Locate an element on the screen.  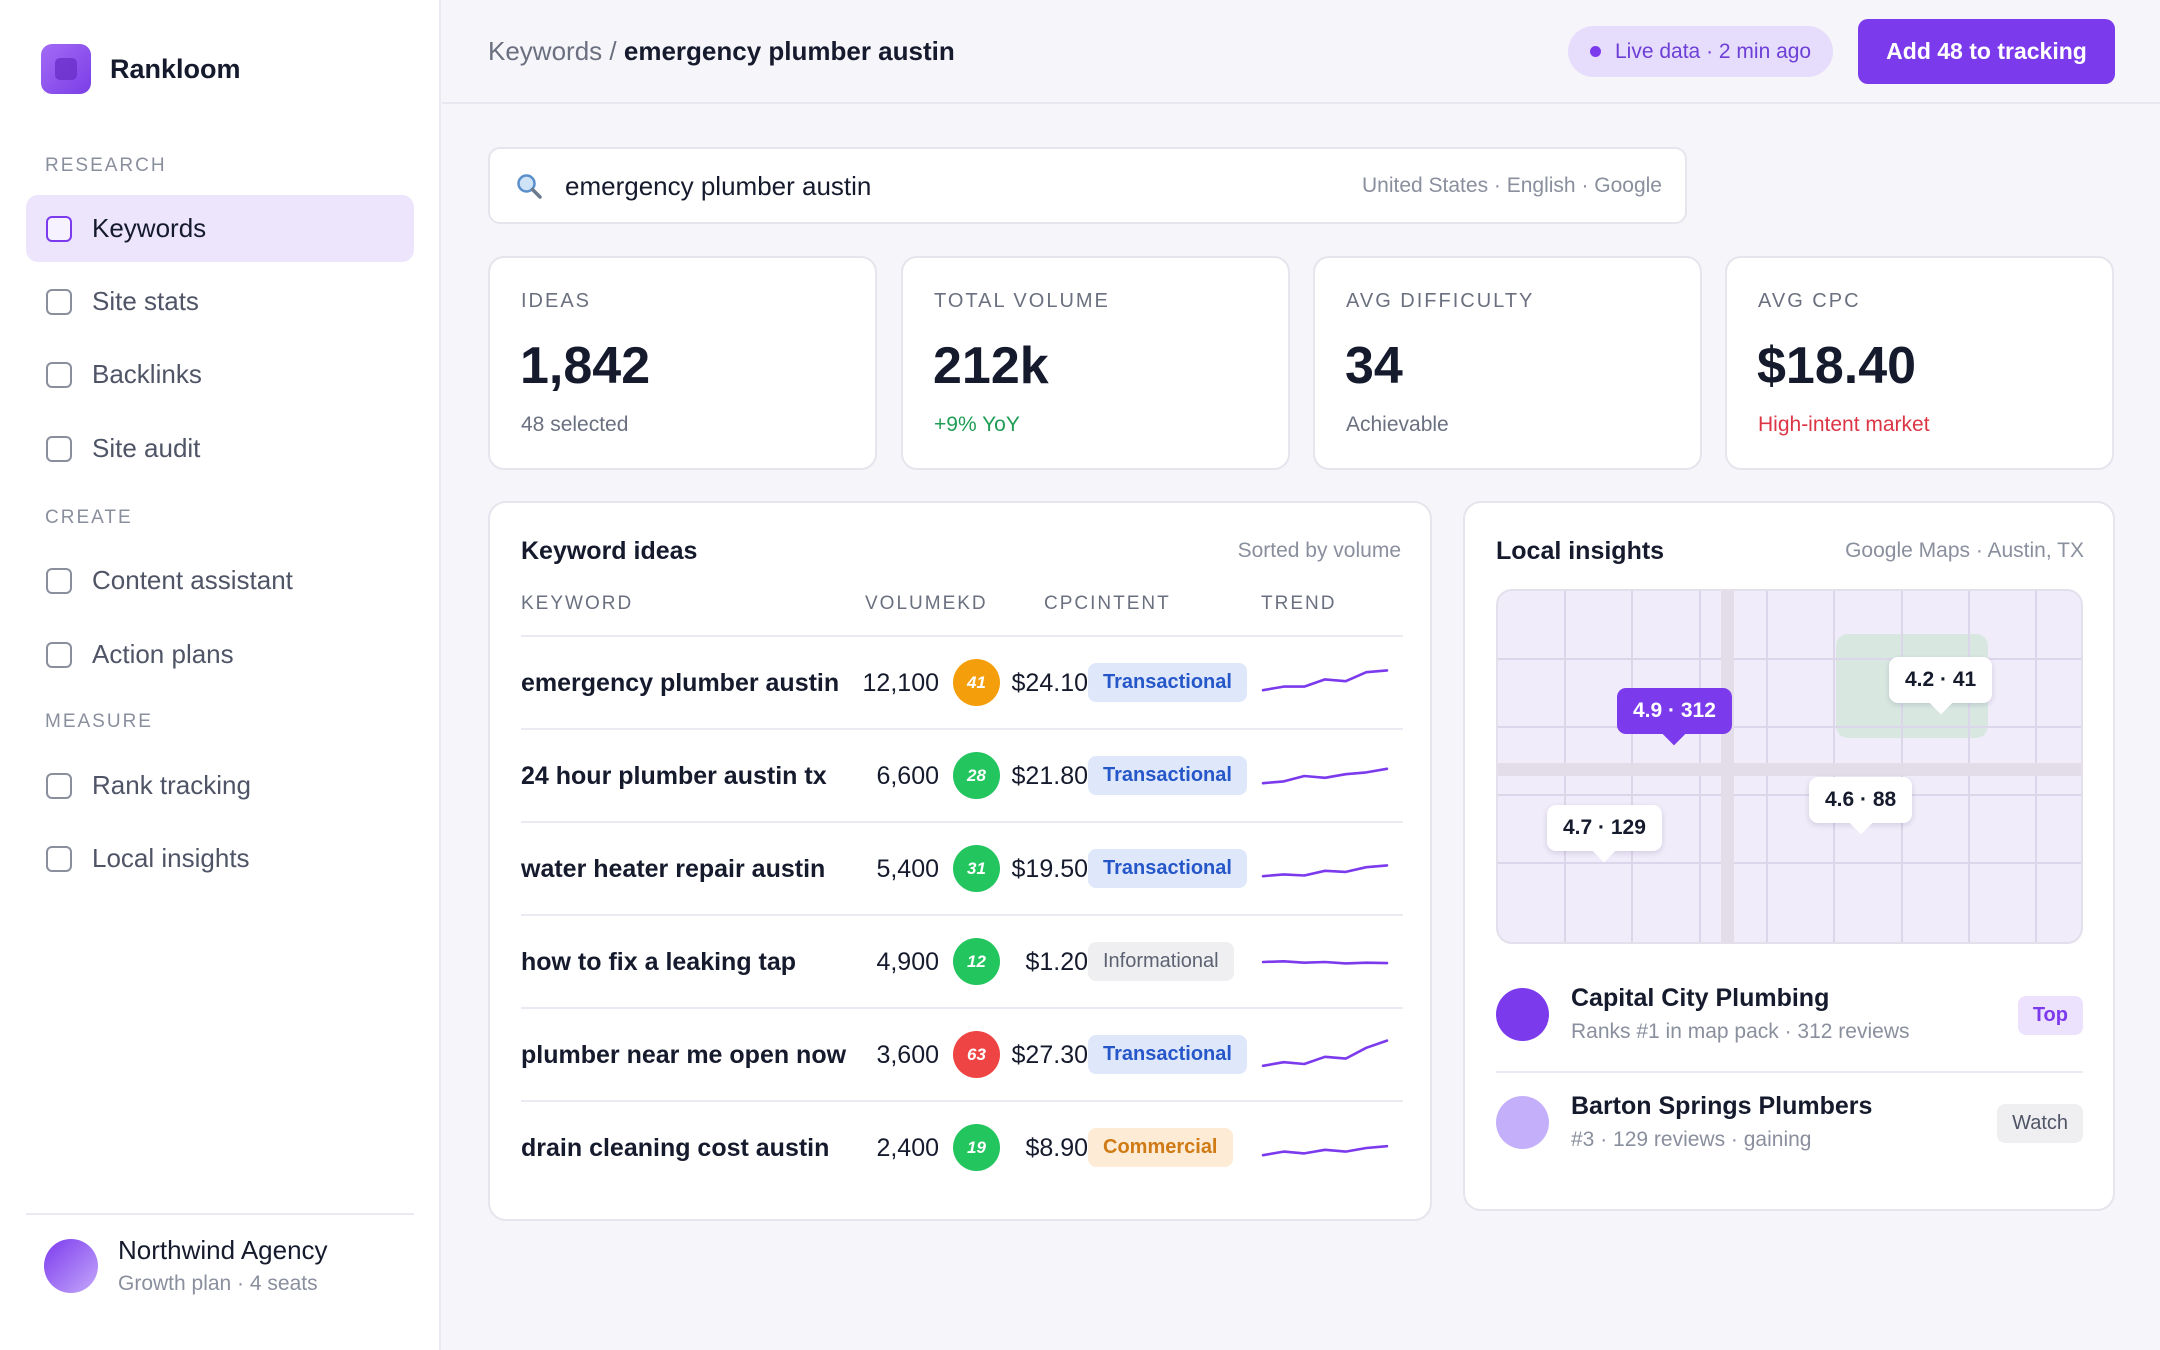
map-view: 4.9 · 312 4.2 · 41 4.6 · 88 4.7 · 129 is located at coordinates (1789, 766).